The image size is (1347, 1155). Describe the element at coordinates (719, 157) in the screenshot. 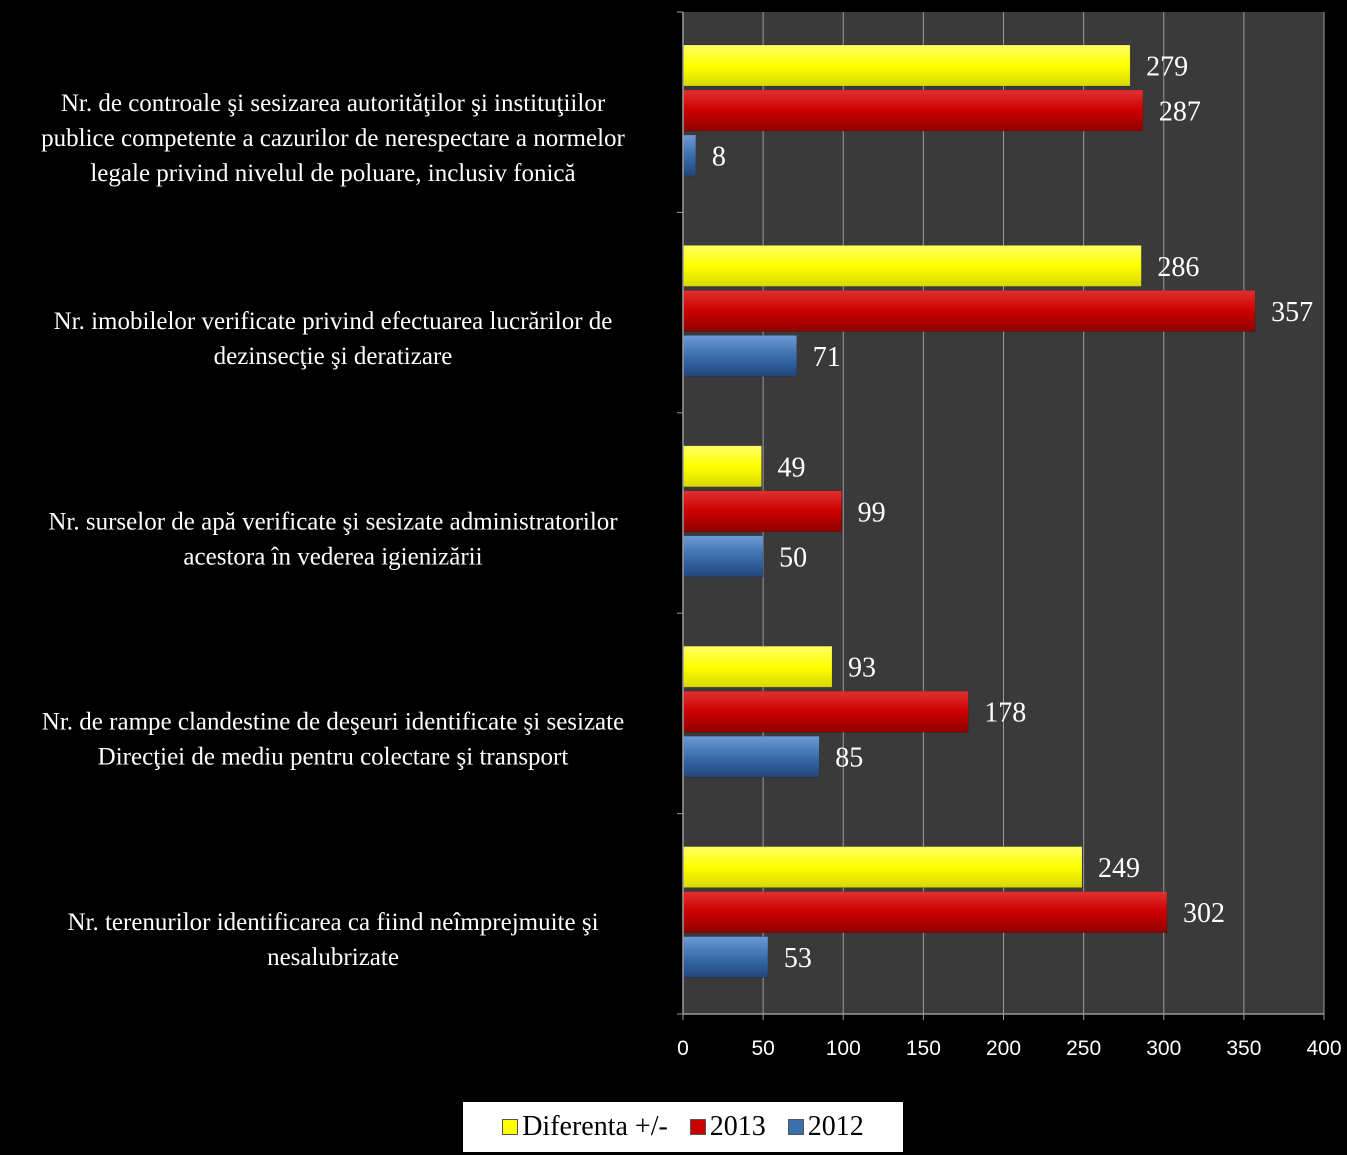

I see `data-label-2012-1: 8` at that location.